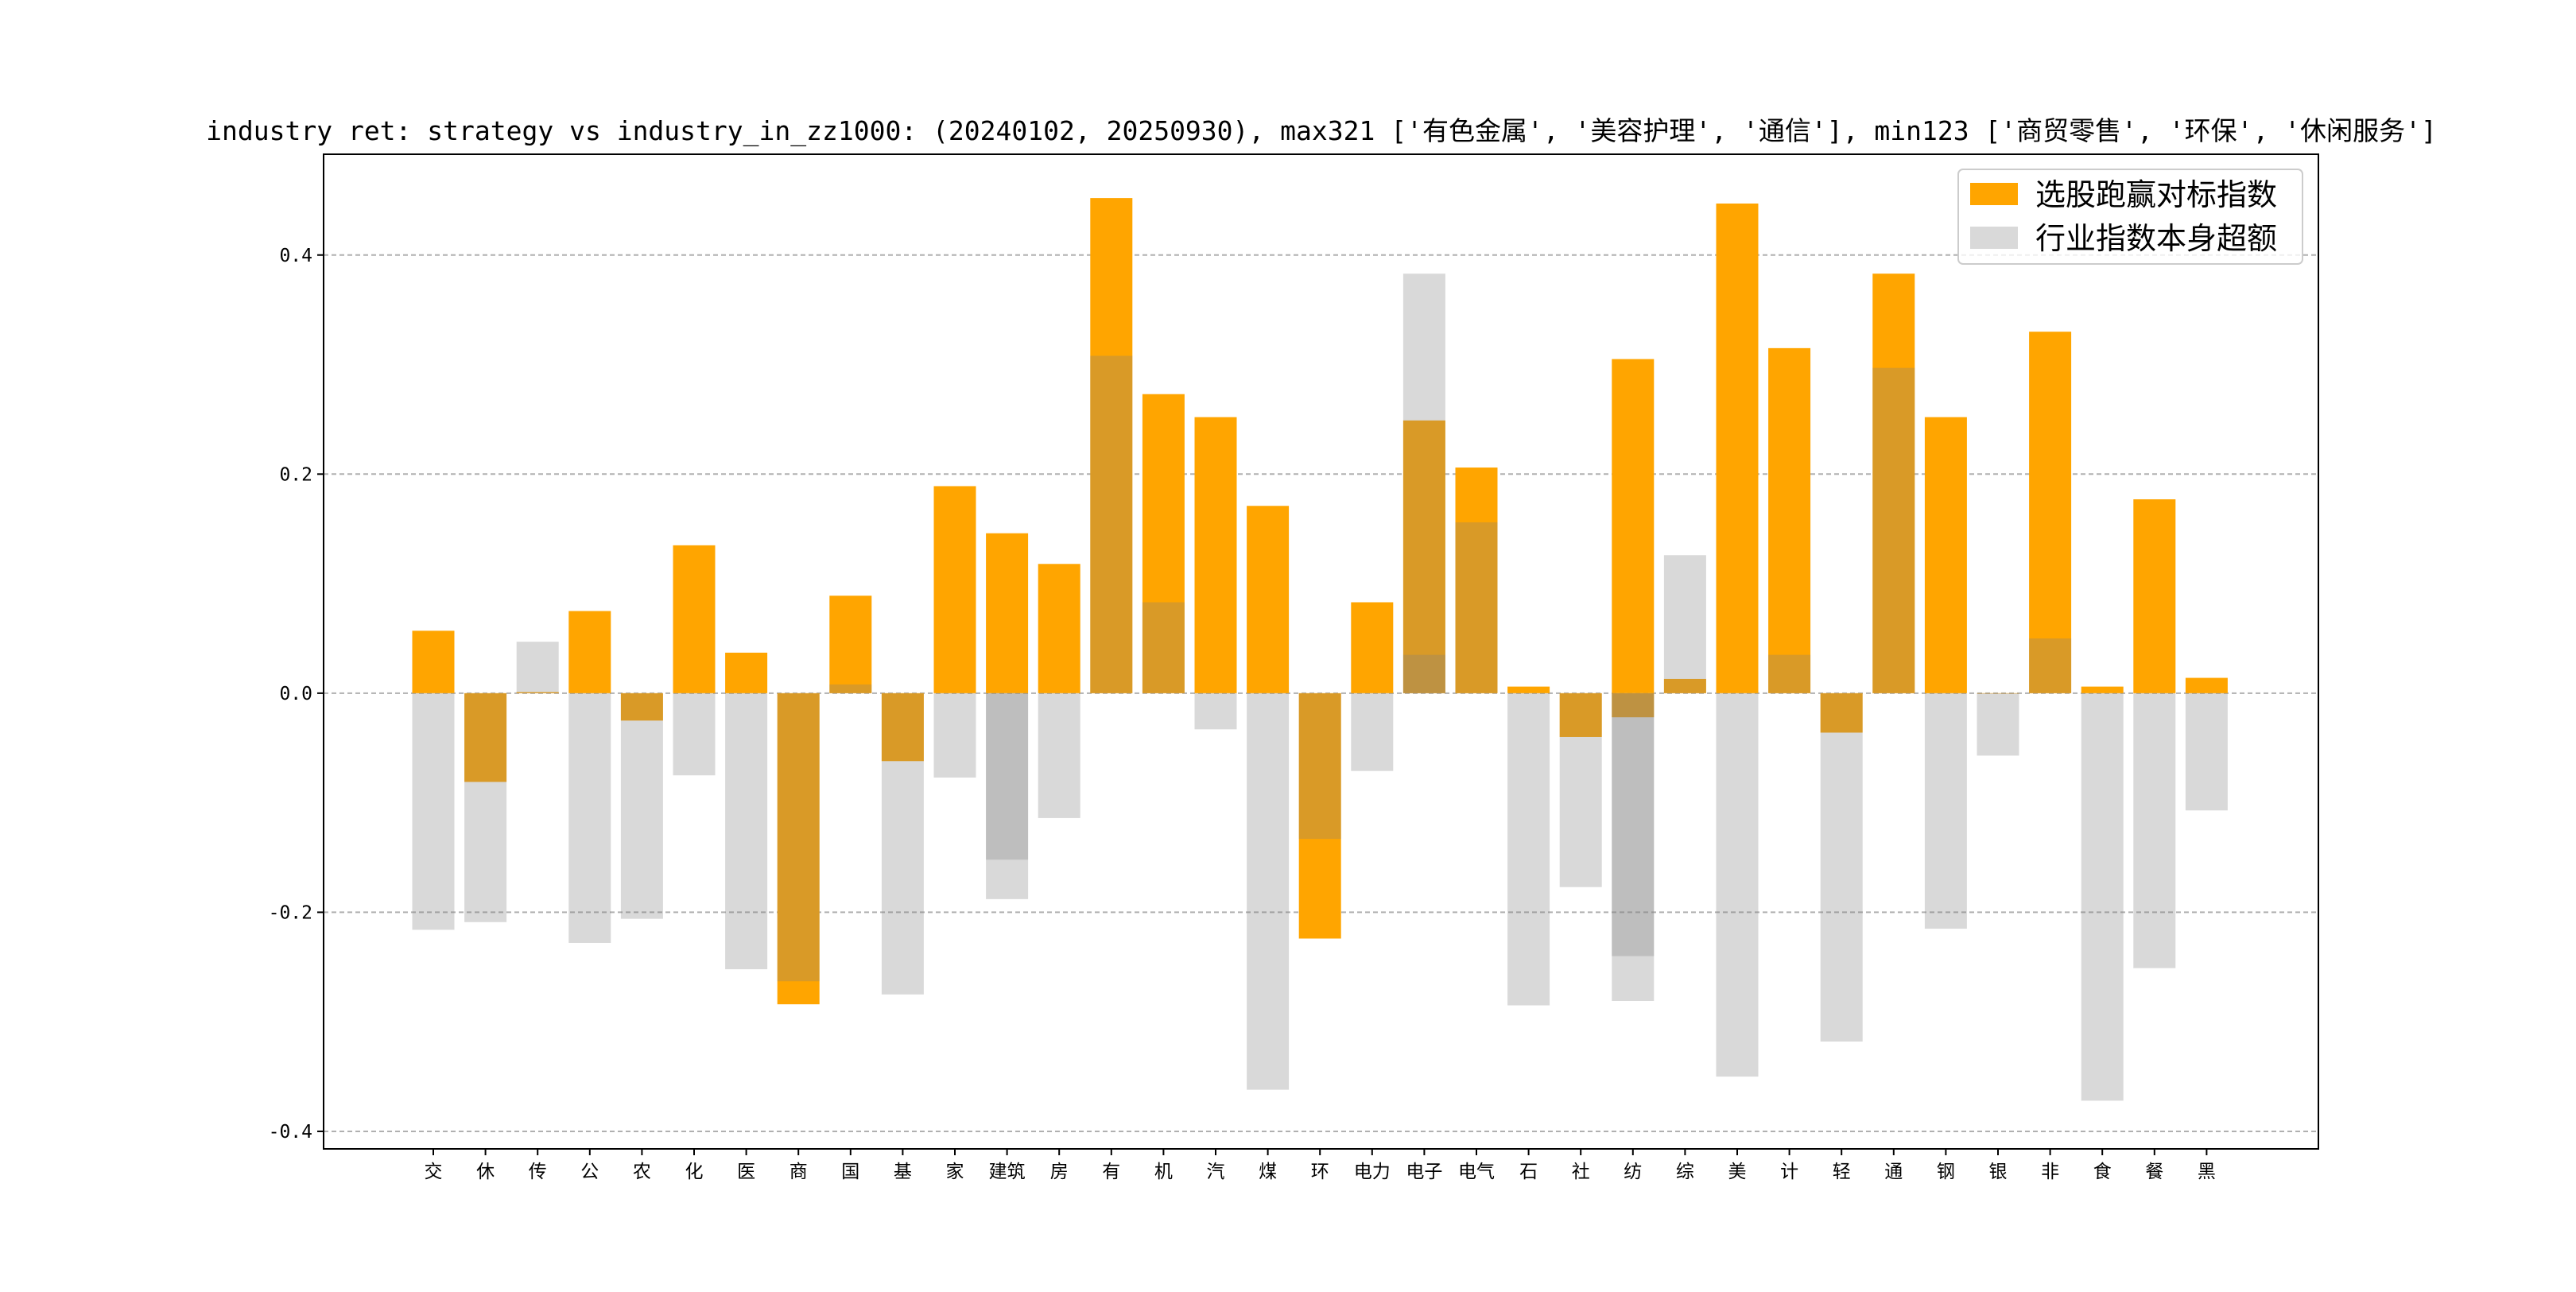 The image size is (2576, 1292). What do you see at coordinates (296, 695) in the screenshot?
I see `y-axis: -0.4 -0.2 0.0 0.2 0.4` at bounding box center [296, 695].